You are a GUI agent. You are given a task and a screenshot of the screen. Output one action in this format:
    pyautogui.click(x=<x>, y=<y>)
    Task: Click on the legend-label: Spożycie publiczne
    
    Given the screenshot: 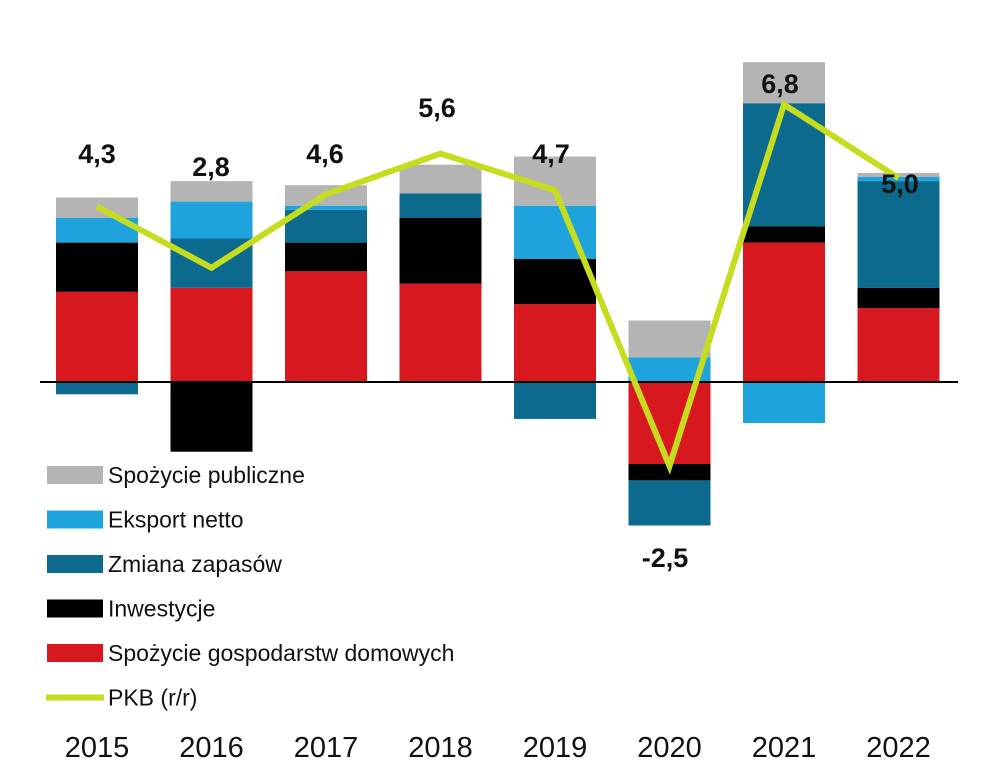 What is the action you would take?
    pyautogui.click(x=206, y=475)
    